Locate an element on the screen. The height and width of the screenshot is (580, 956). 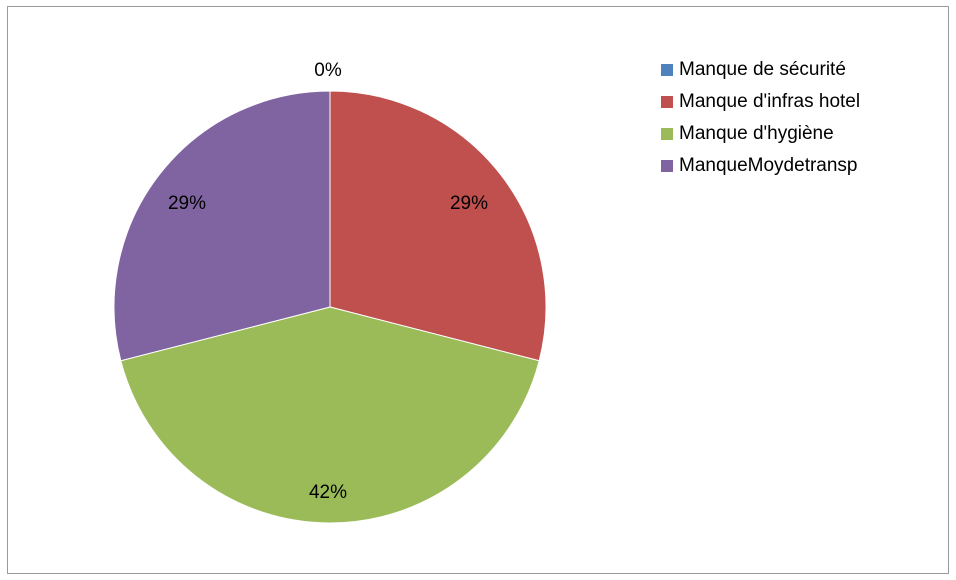
data-label-securite: 0% is located at coordinates (328, 70).